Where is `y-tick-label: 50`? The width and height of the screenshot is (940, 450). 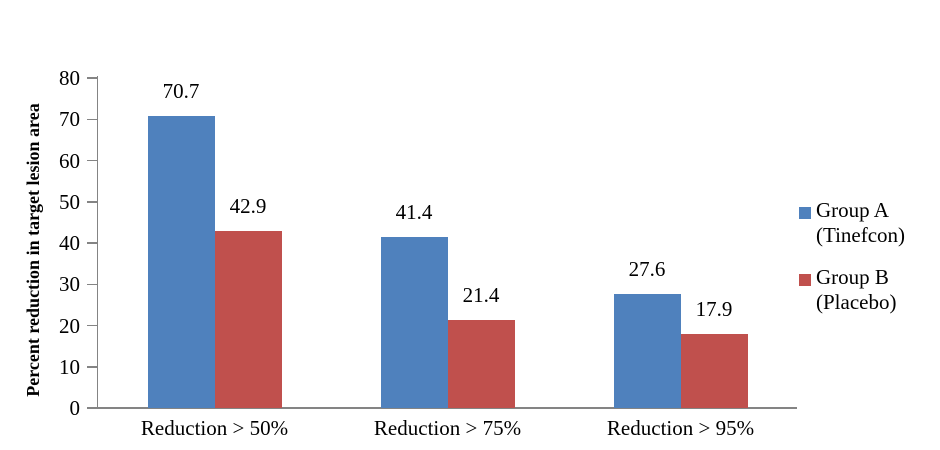 y-tick-label: 50 is located at coordinates (69, 201).